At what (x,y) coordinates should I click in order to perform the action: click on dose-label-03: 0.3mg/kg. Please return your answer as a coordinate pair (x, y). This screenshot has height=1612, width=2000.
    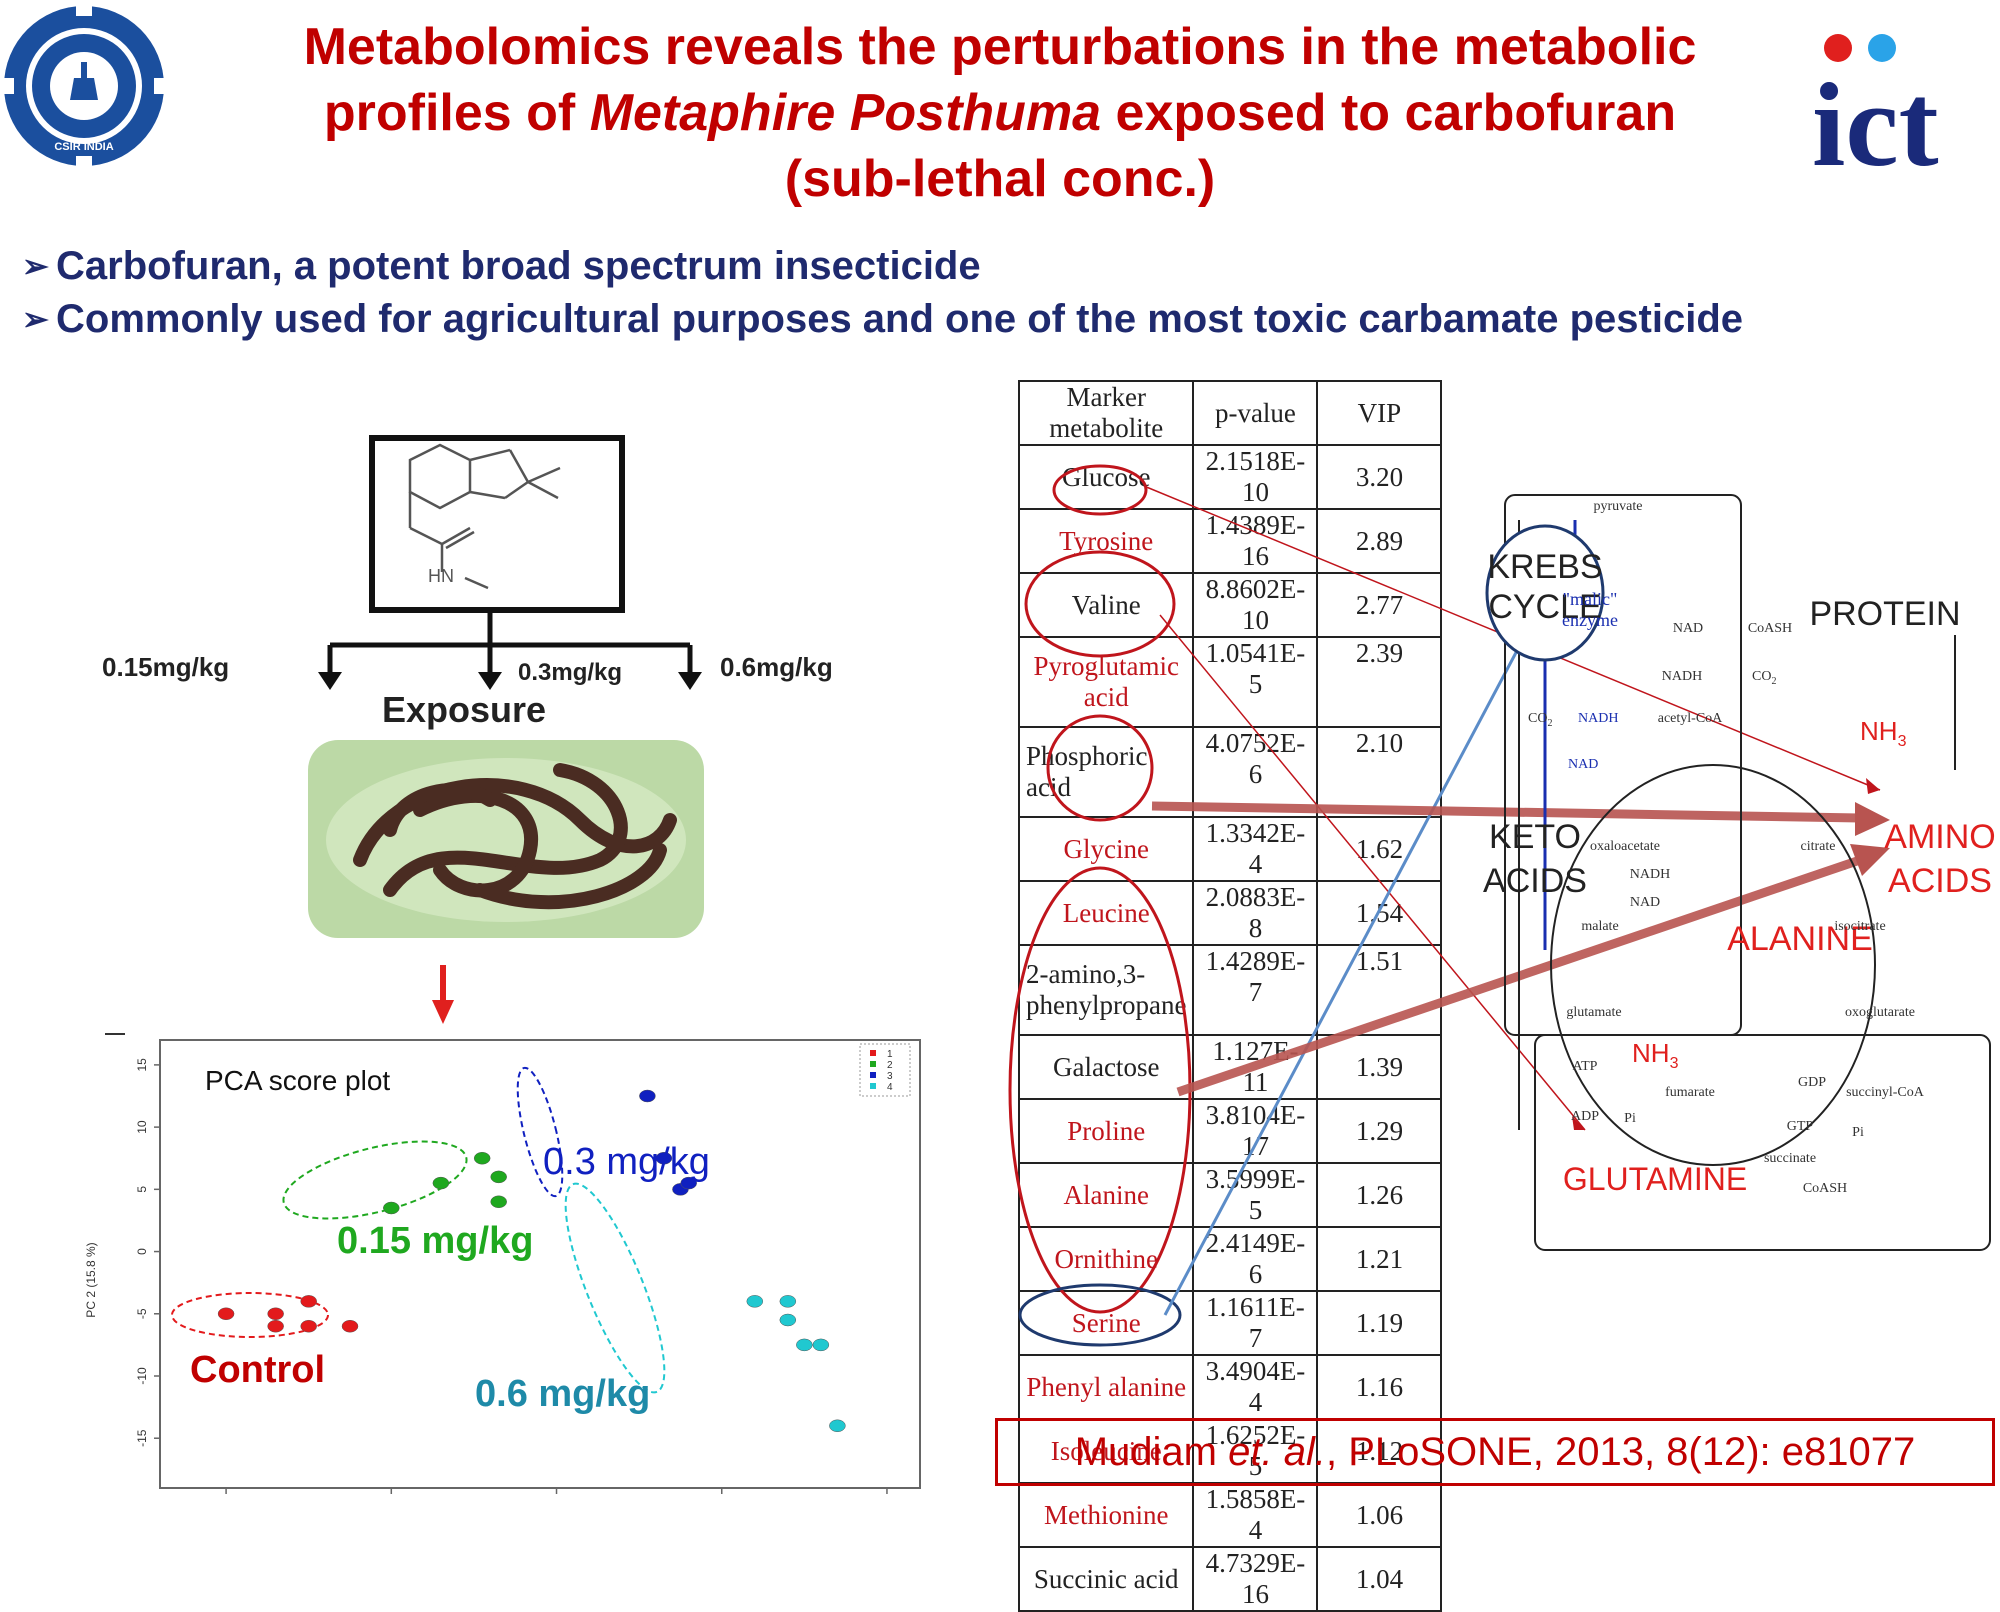
    Looking at the image, I should click on (570, 672).